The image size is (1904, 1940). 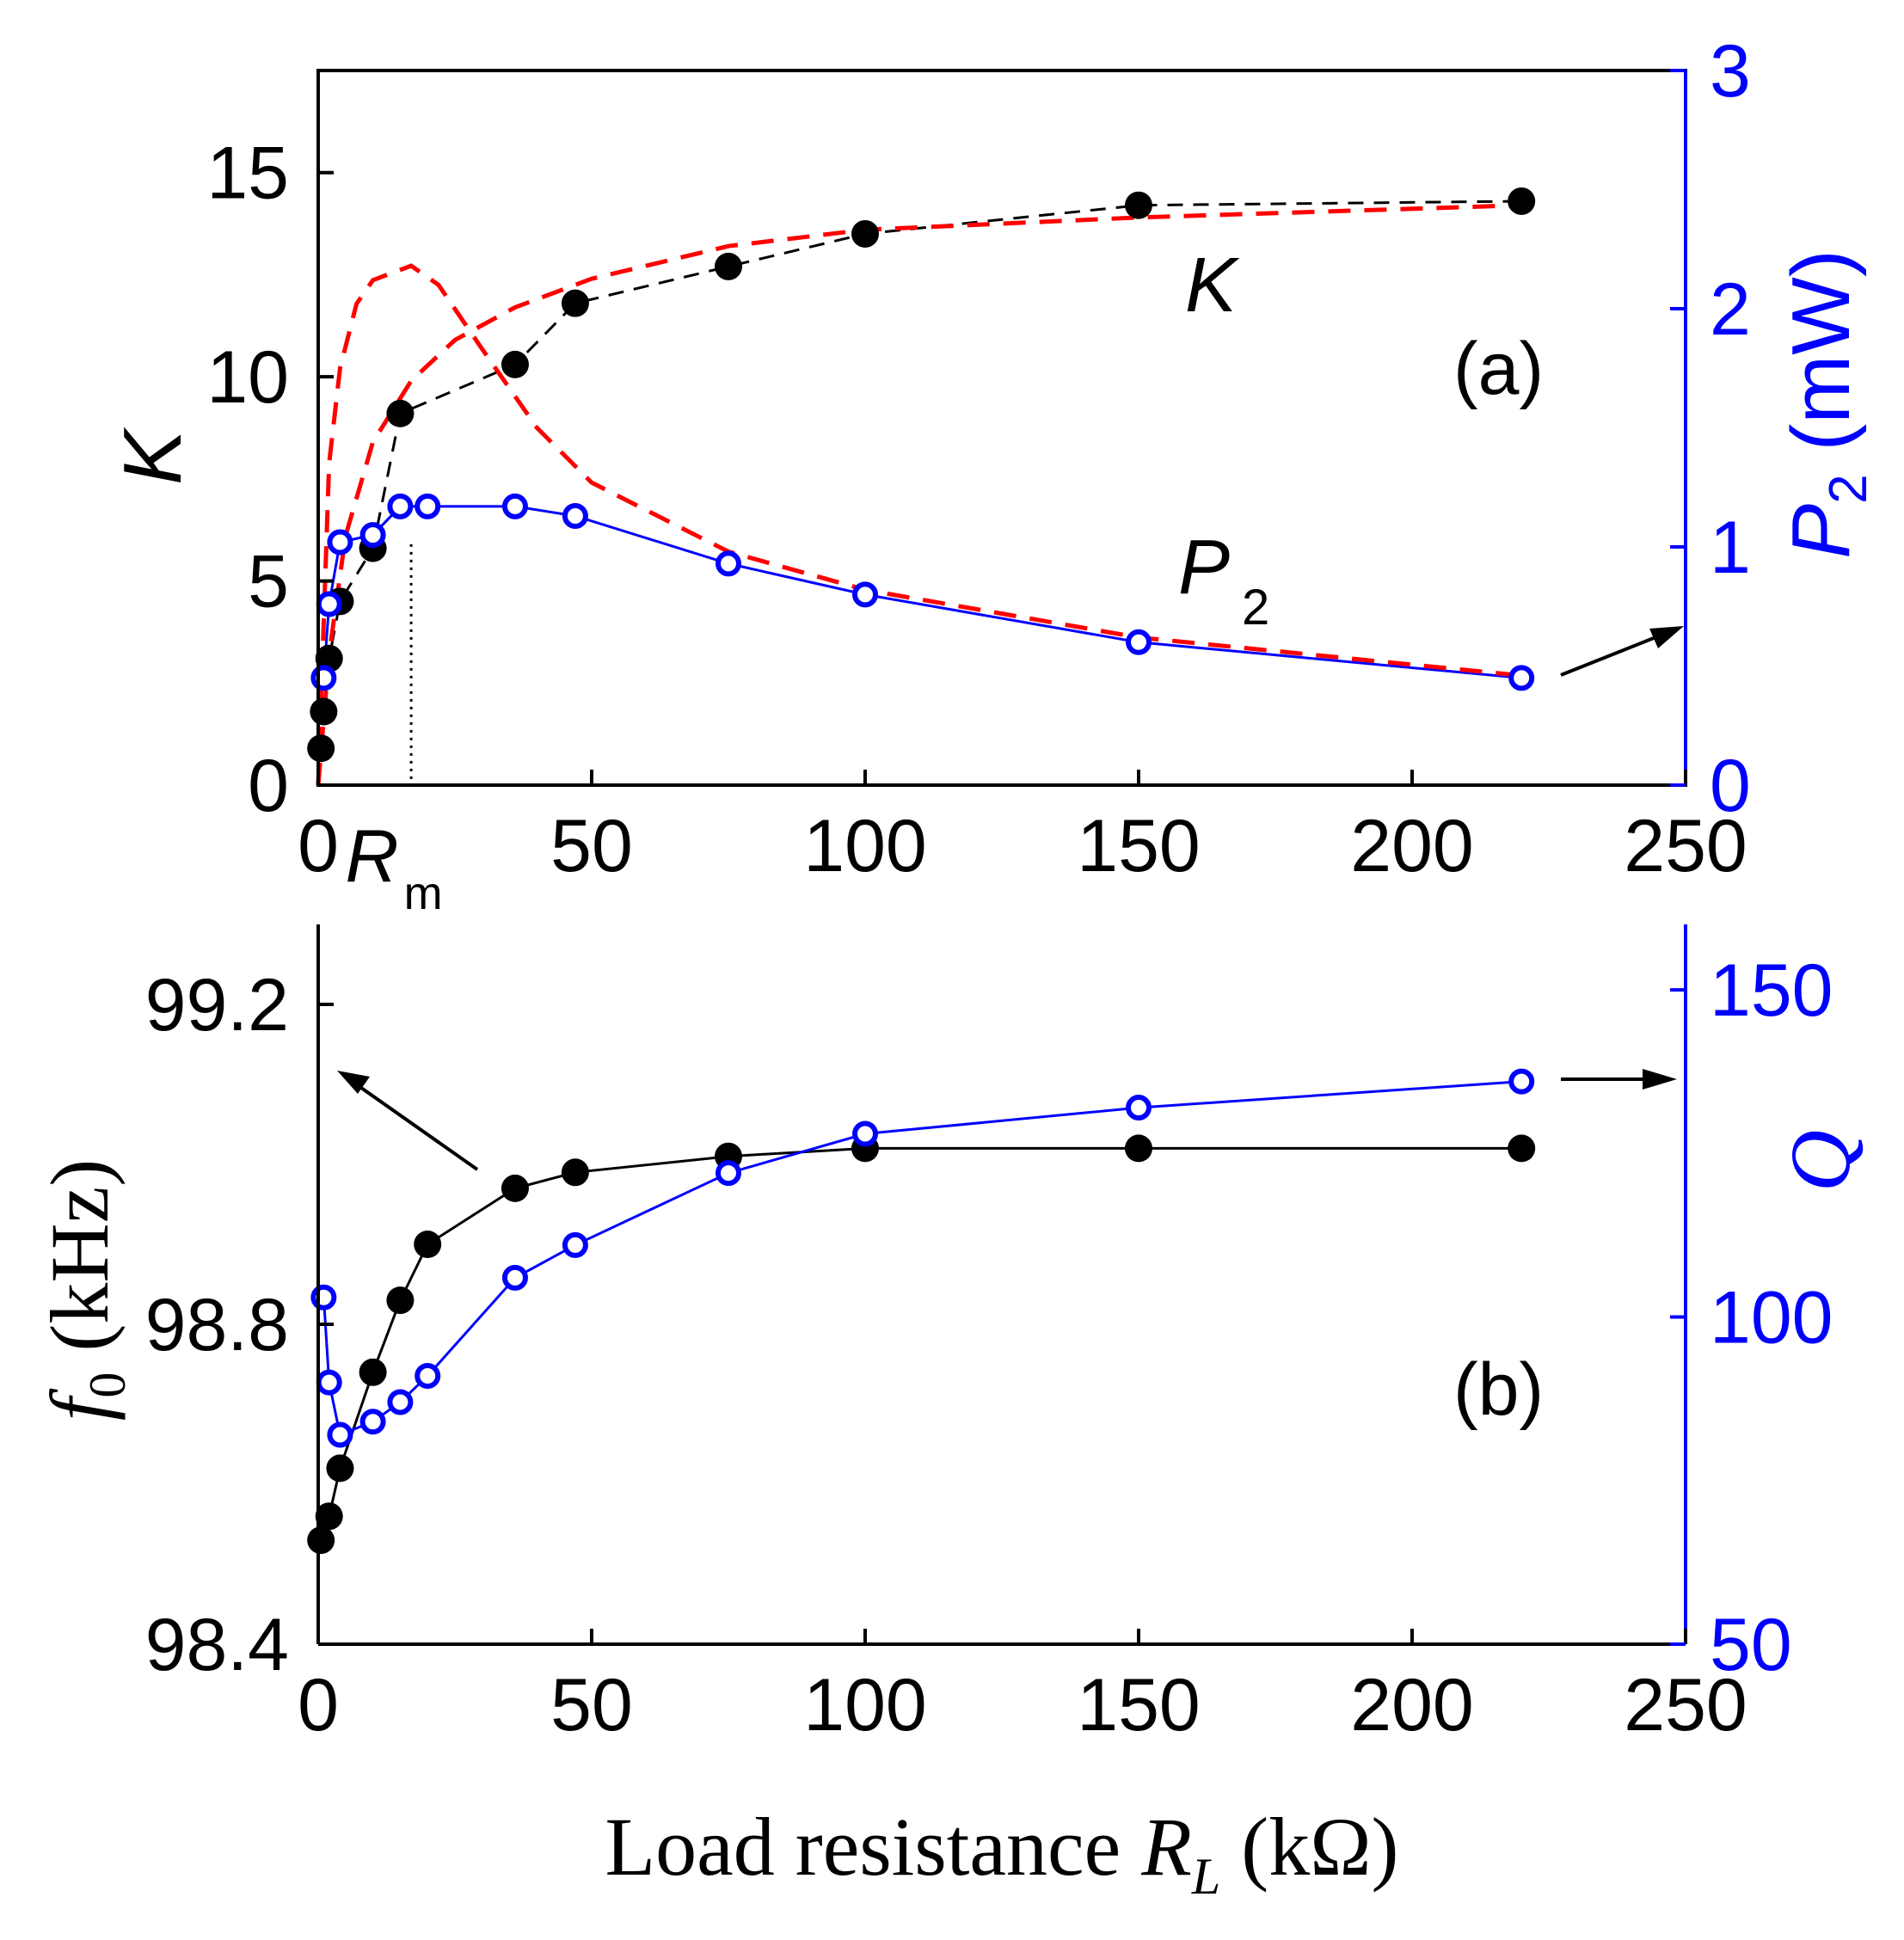 I want to click on panel-b-xlabel: Load resistance RL (kΩ), so click(x=1002, y=1853).